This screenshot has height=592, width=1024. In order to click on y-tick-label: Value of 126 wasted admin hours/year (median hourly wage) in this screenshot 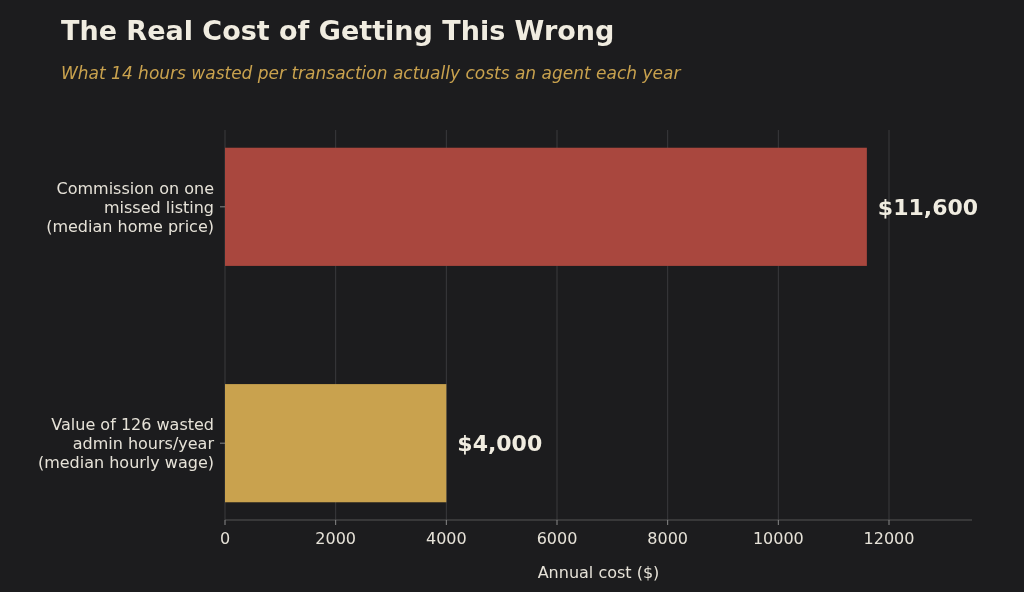, I will do `click(126, 444)`.